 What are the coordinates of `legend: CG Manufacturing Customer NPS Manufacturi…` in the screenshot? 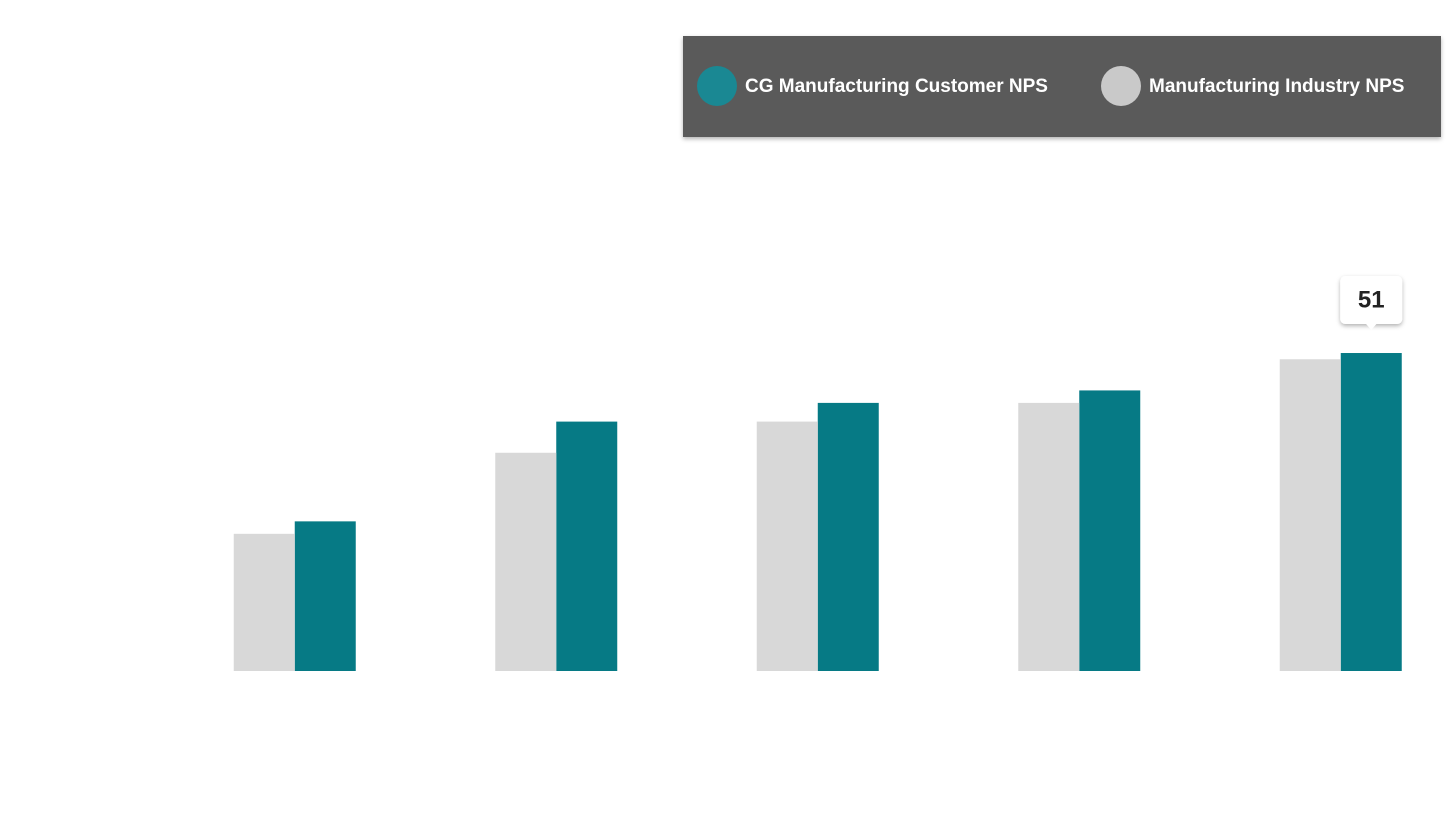 It's located at (1062, 86).